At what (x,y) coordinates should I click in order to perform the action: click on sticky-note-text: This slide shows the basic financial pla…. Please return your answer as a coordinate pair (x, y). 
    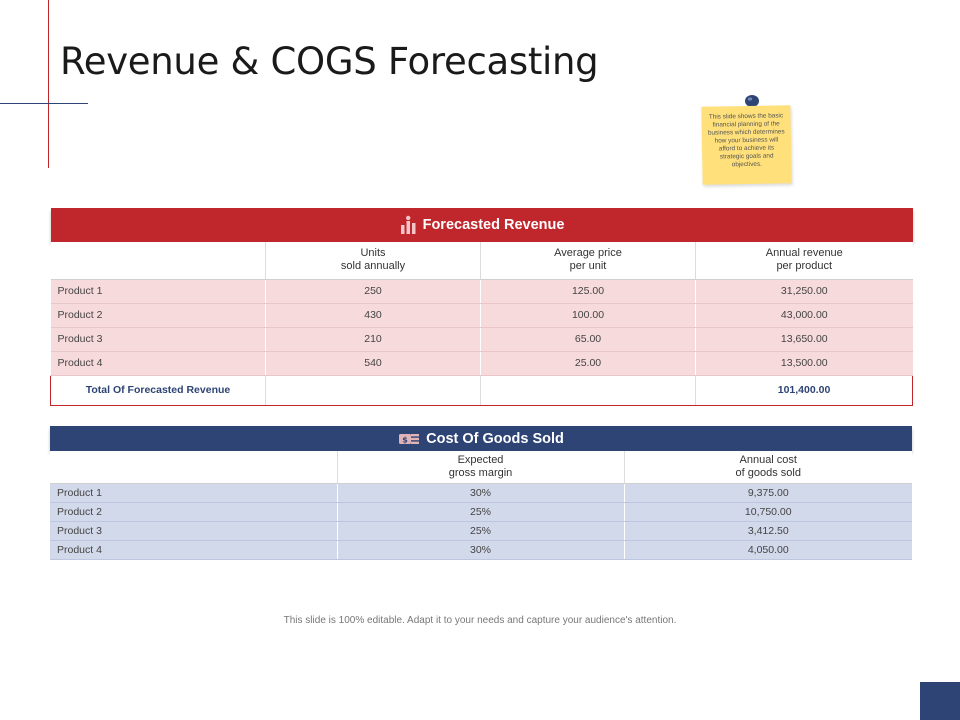
    Looking at the image, I should click on (746, 140).